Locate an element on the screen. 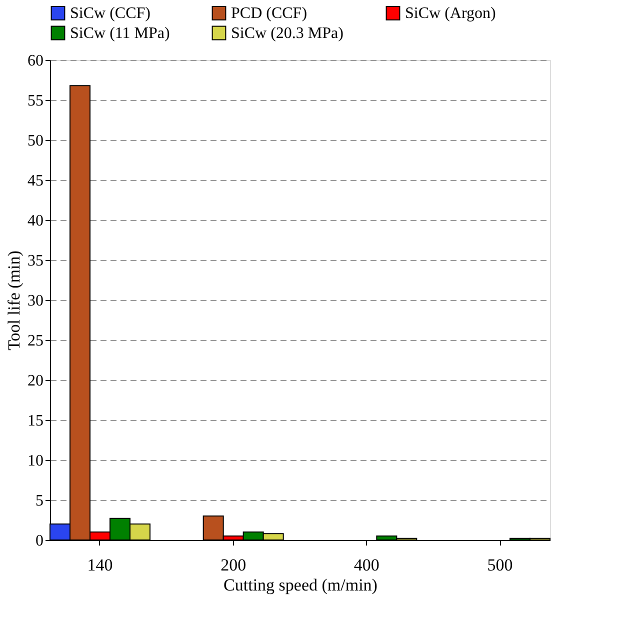  y-tick-label: 25 is located at coordinates (36, 341).